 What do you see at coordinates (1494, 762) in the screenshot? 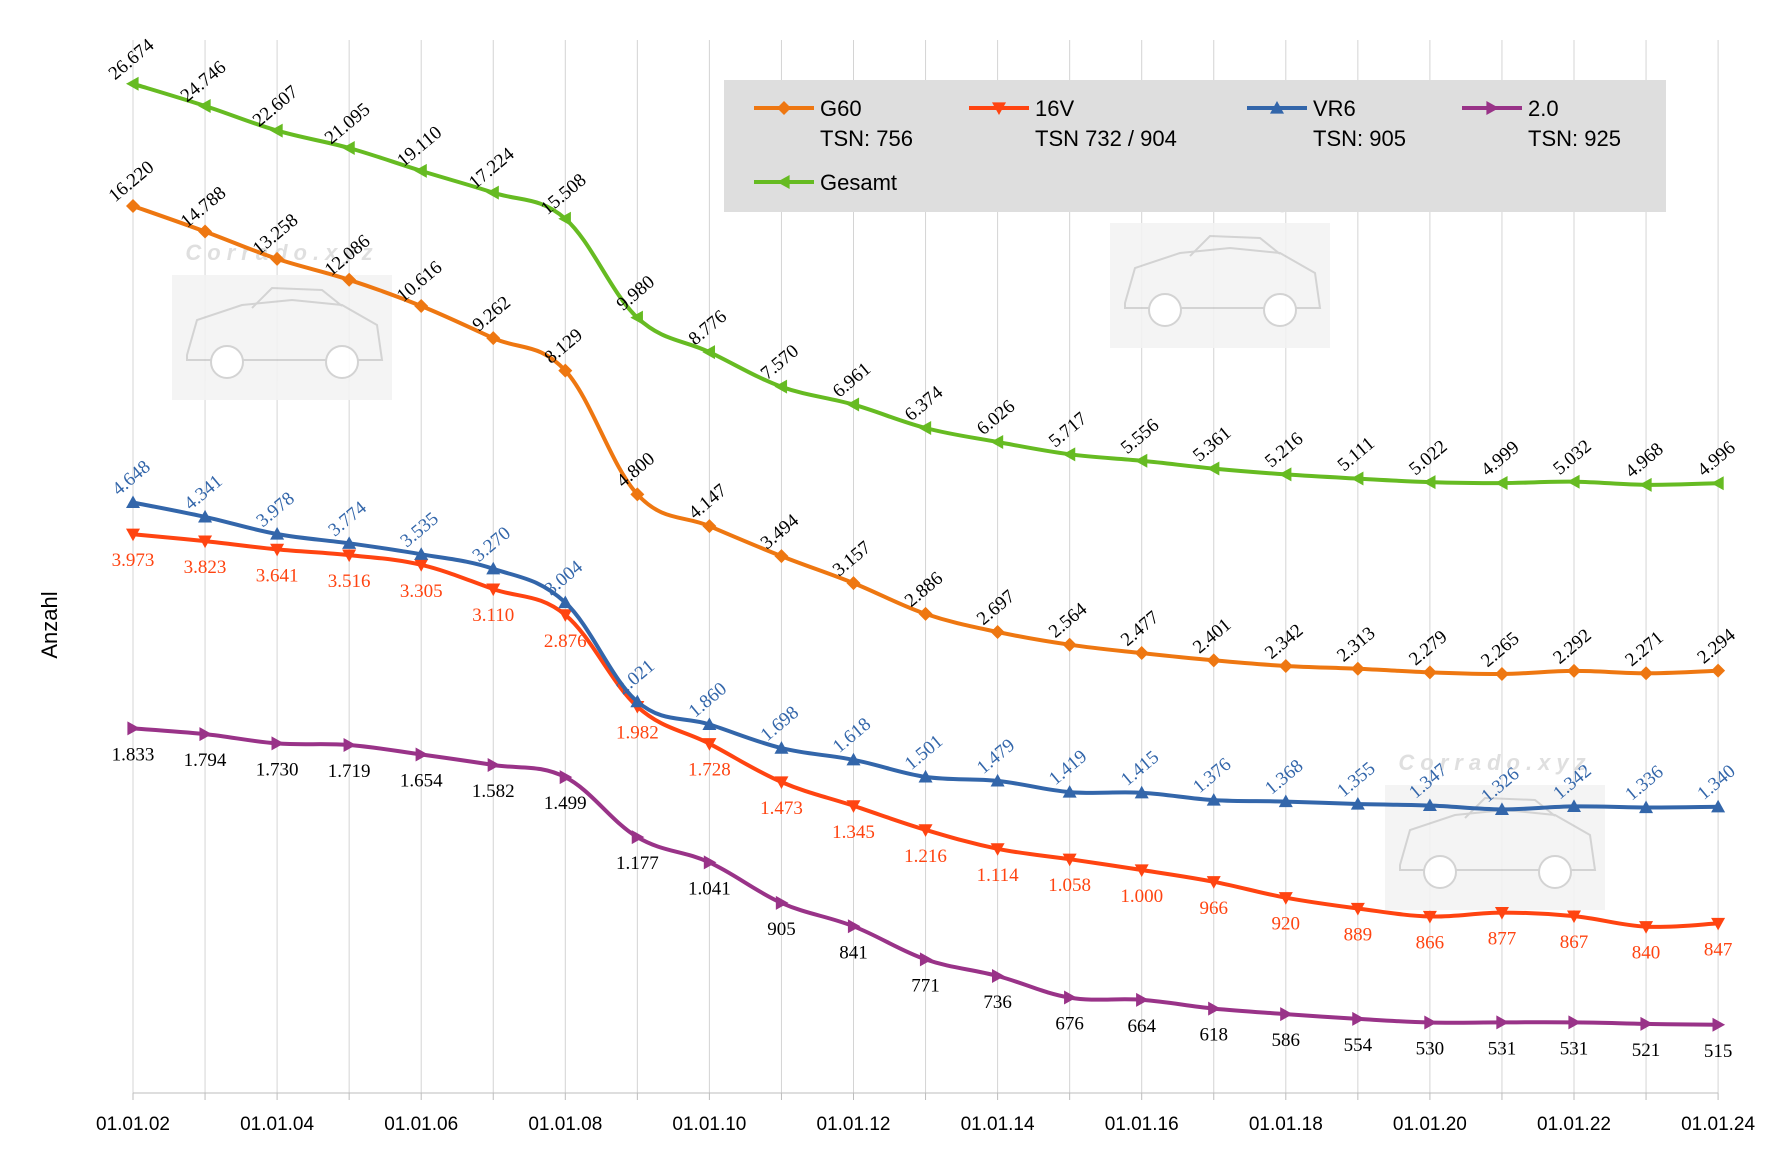
I see `watermark-text: Corrado.xyz` at bounding box center [1494, 762].